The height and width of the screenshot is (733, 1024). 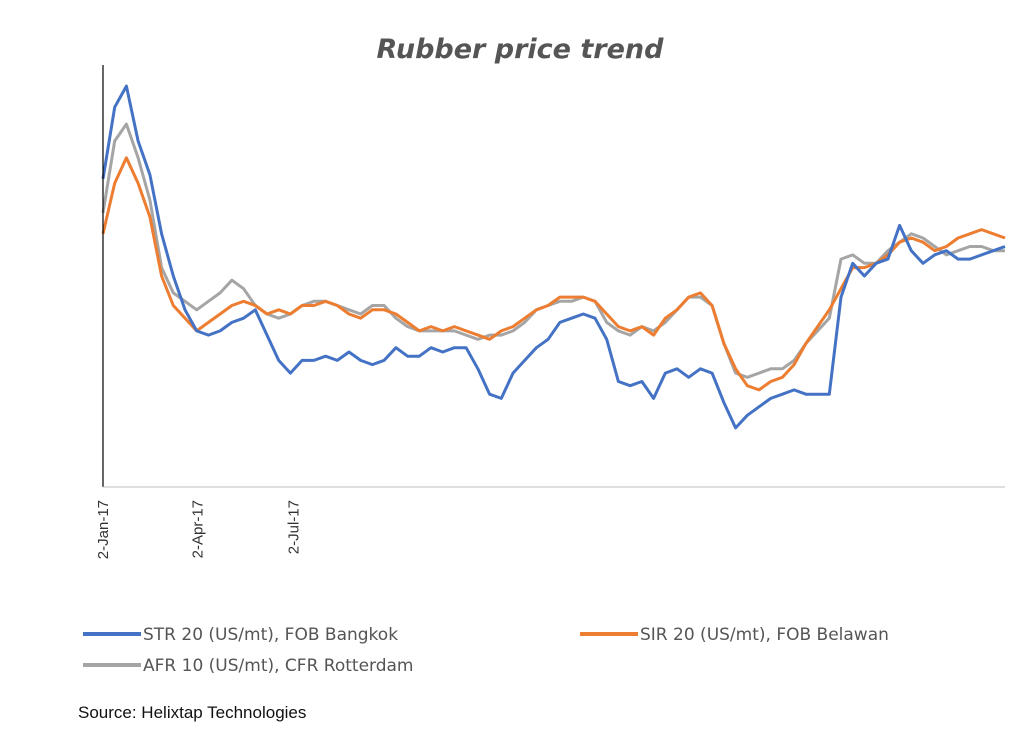 What do you see at coordinates (521, 49) in the screenshot?
I see `chart-title: Rubber price trend` at bounding box center [521, 49].